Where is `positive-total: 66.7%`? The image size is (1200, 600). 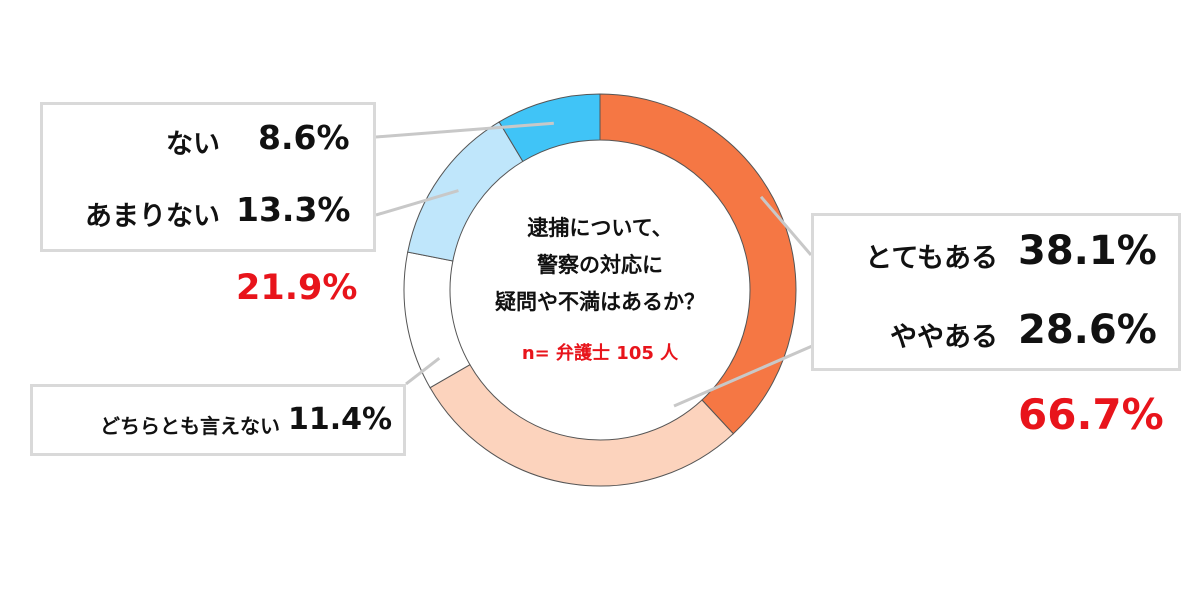 positive-total: 66.7% is located at coordinates (1091, 414).